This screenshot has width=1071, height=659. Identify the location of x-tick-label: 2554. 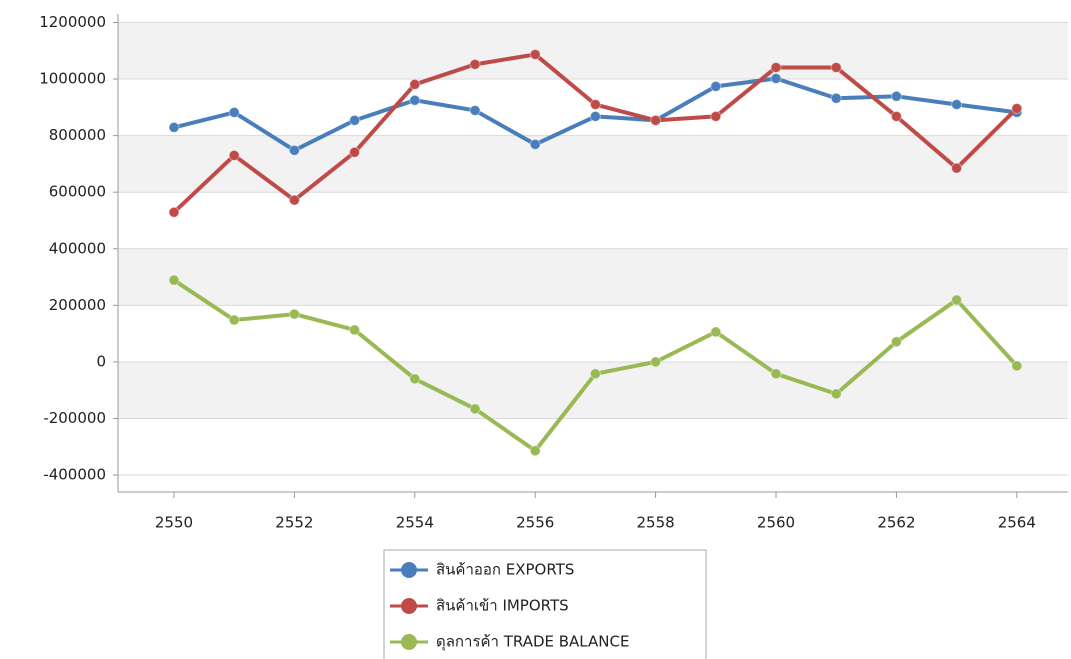
(415, 523).